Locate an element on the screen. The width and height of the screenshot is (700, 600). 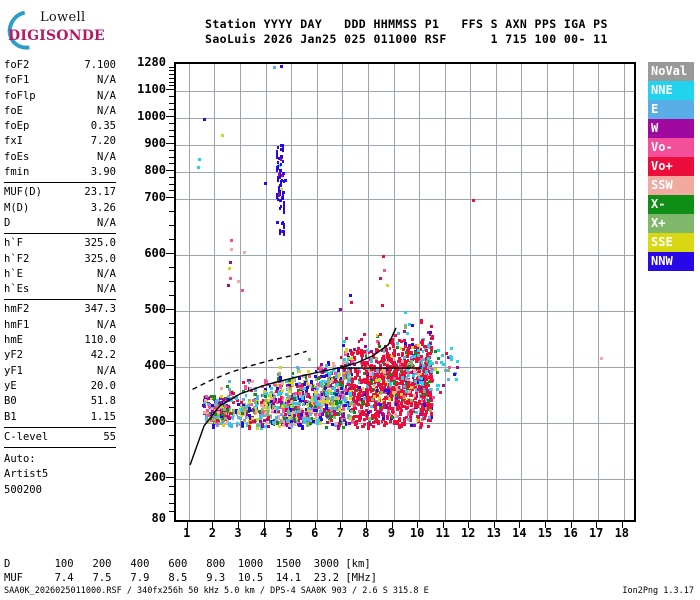
param-name: foEp is located at coordinates (17, 126).